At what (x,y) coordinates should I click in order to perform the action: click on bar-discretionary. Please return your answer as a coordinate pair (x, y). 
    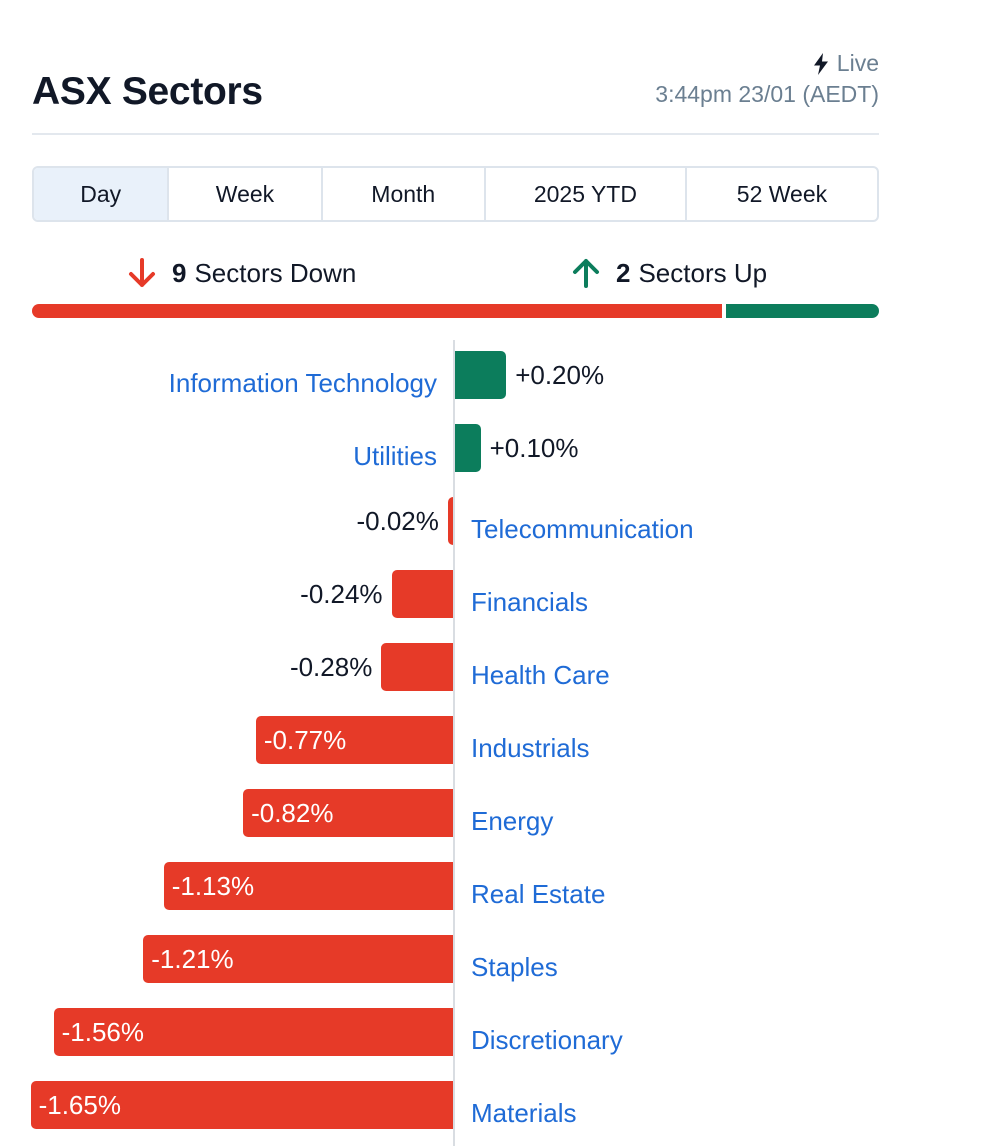
    Looking at the image, I should click on (253, 1032).